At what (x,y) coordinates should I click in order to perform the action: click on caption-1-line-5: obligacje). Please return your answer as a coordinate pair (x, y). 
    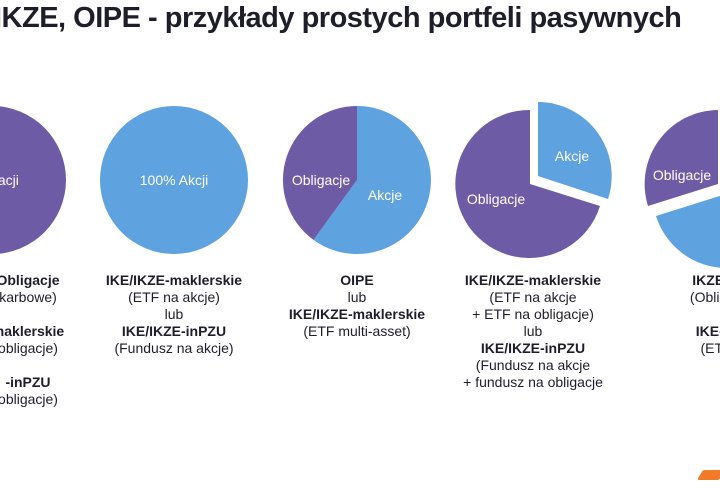
    Looking at the image, I should click on (29, 348).